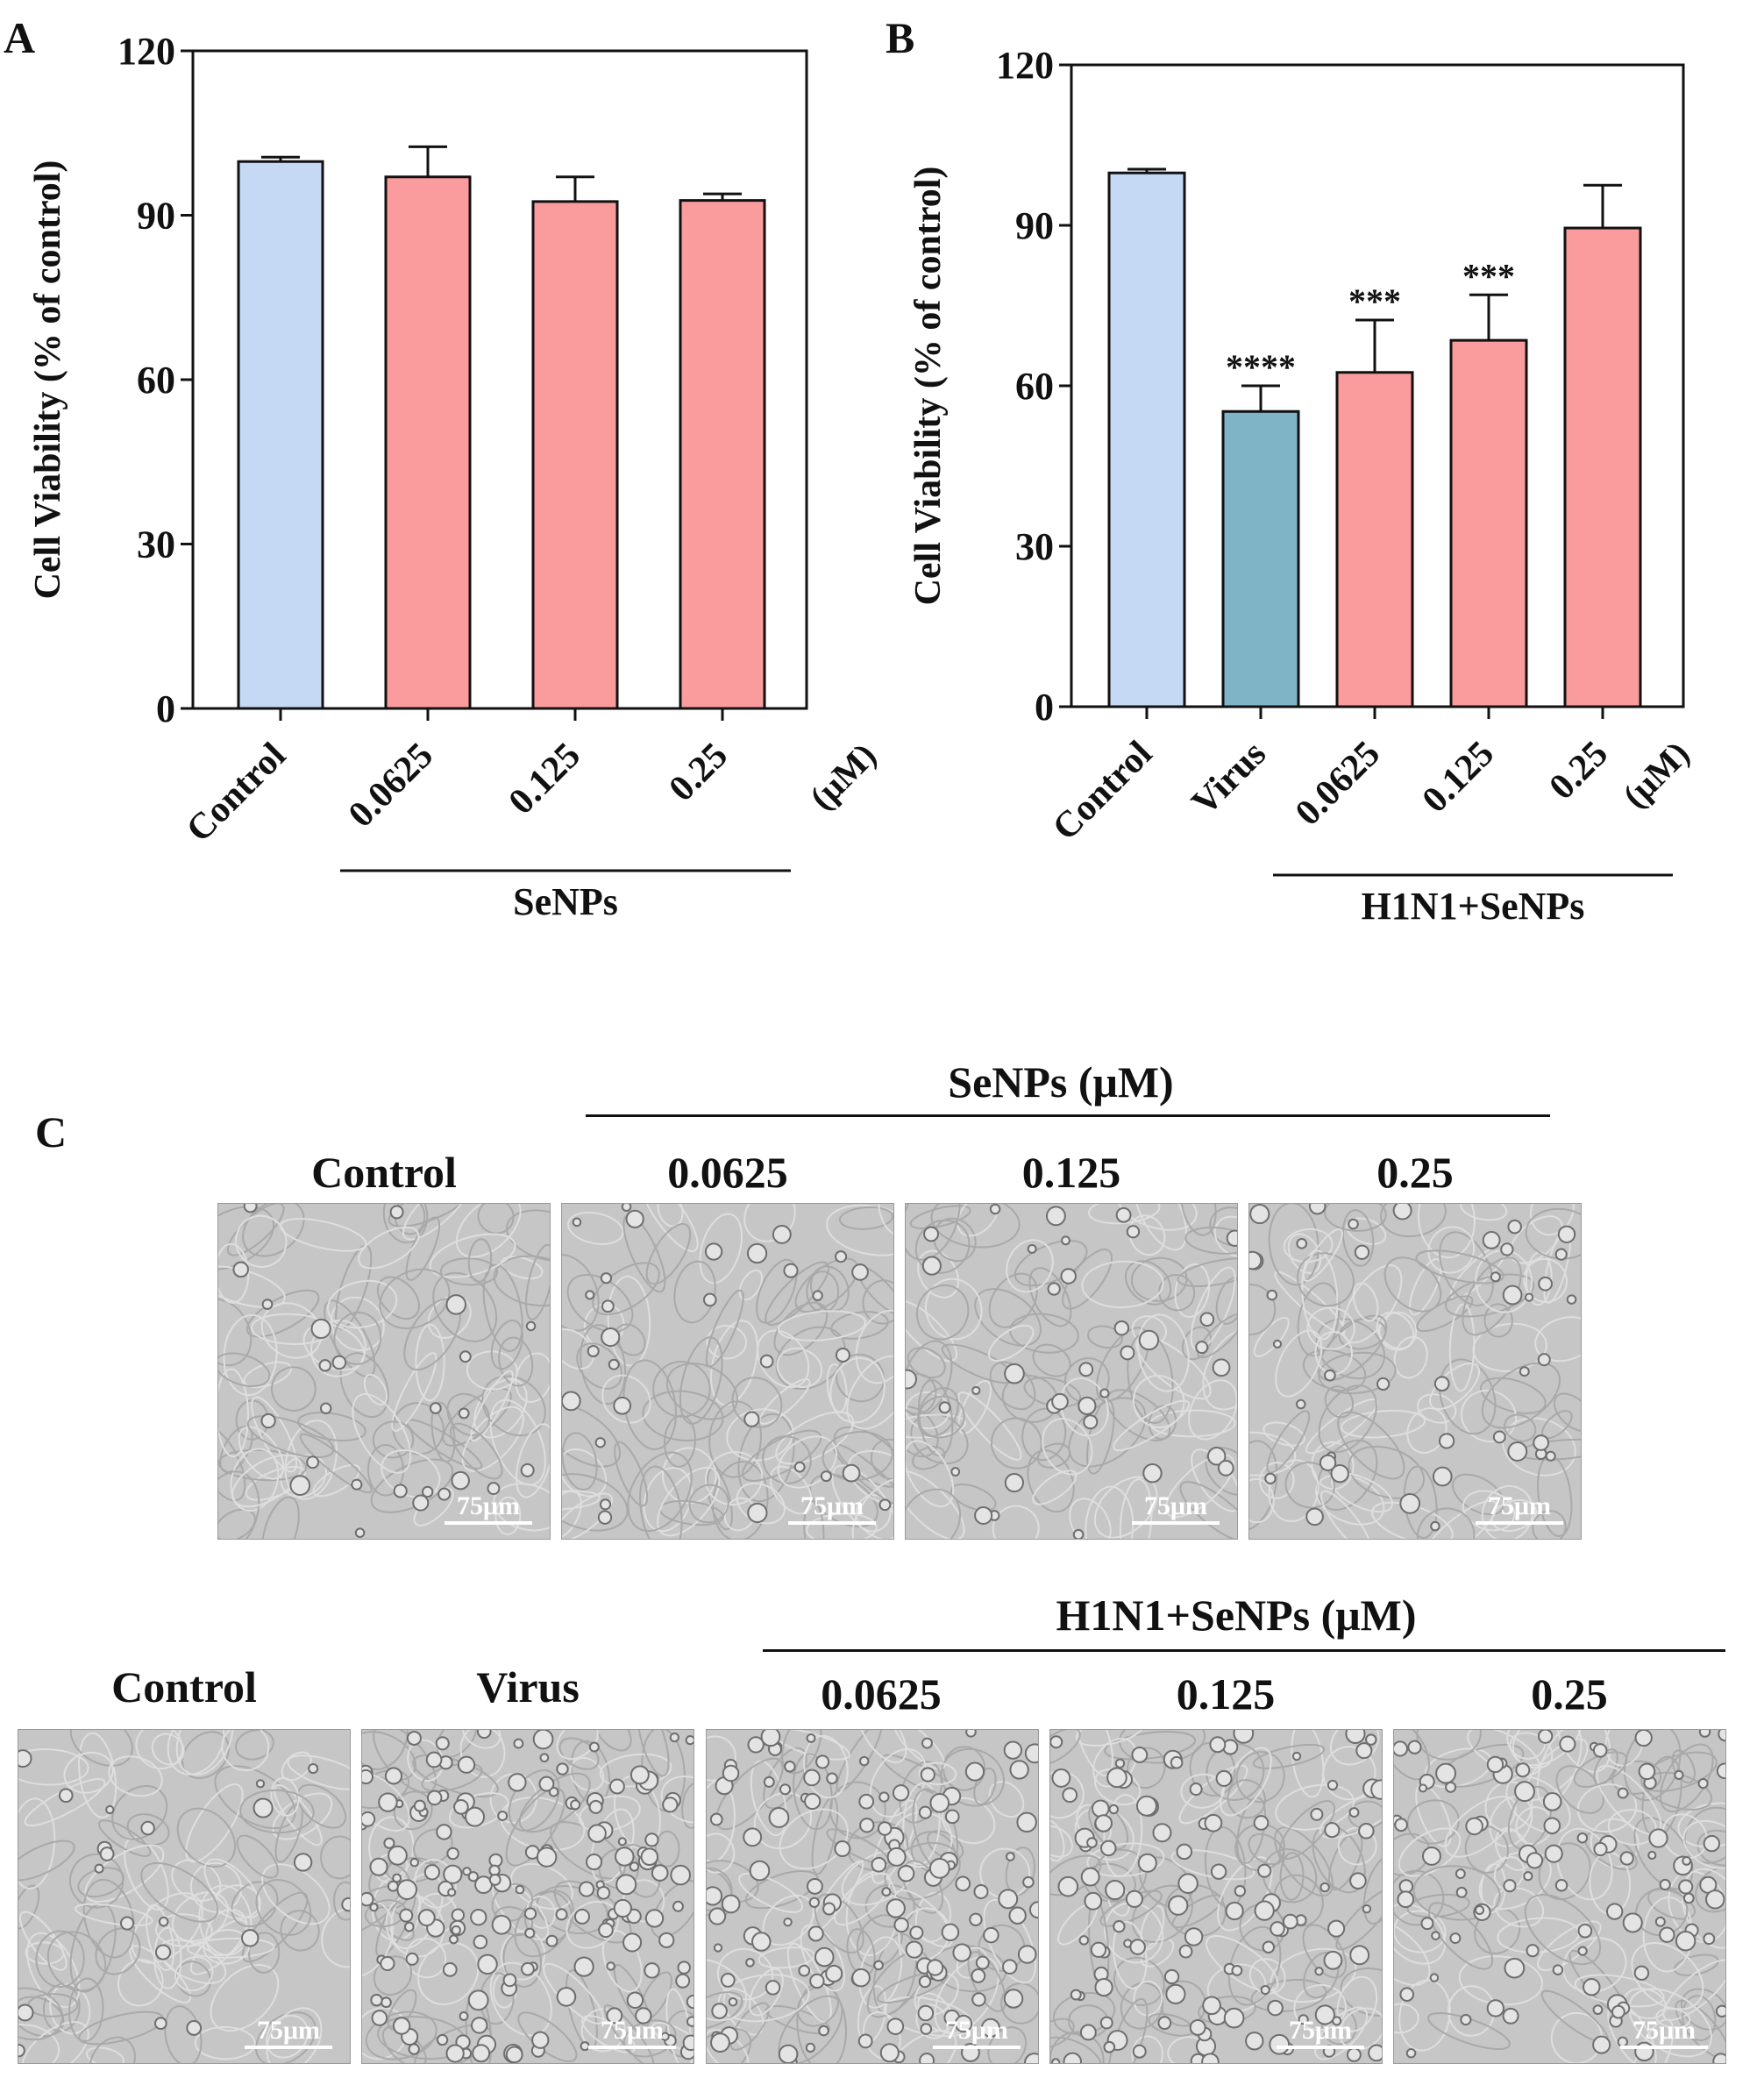  What do you see at coordinates (901, 37) in the screenshot?
I see `panel-b-letter: B` at bounding box center [901, 37].